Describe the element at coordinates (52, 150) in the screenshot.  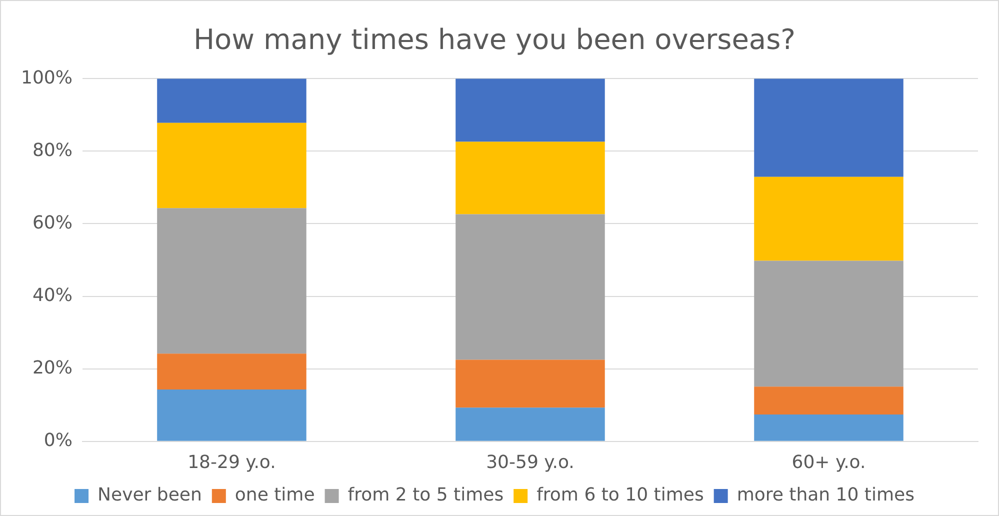
I see `y-tick-label: 80%` at that location.